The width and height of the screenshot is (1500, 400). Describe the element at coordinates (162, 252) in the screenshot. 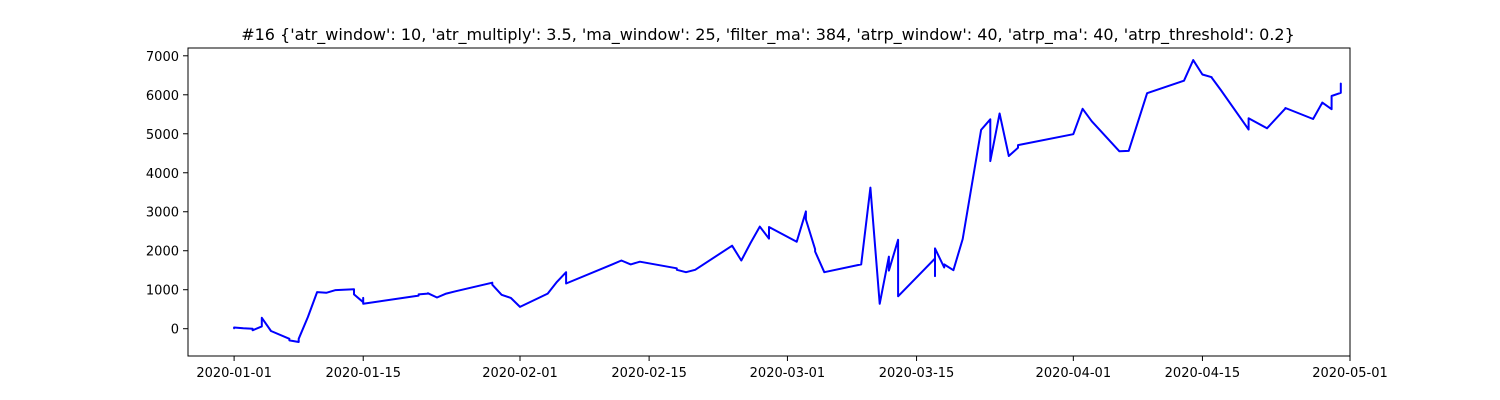

I see `y-tick-label: 2000` at that location.